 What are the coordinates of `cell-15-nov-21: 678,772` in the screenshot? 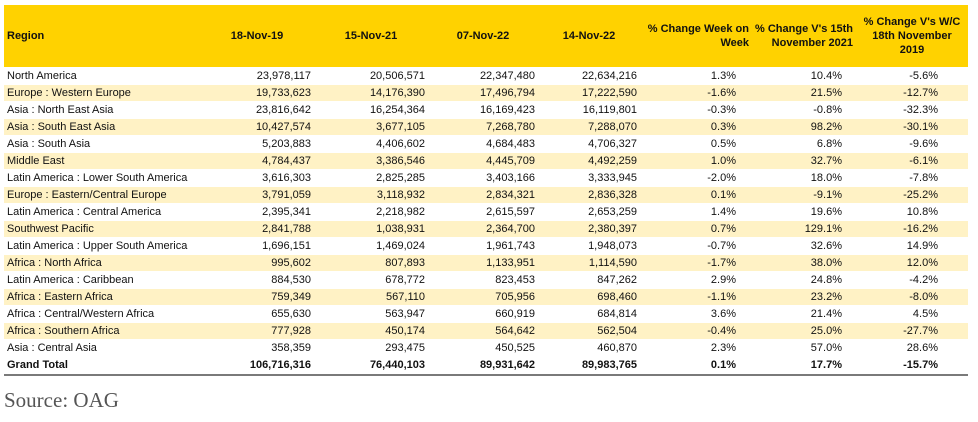 It's located at (371, 280).